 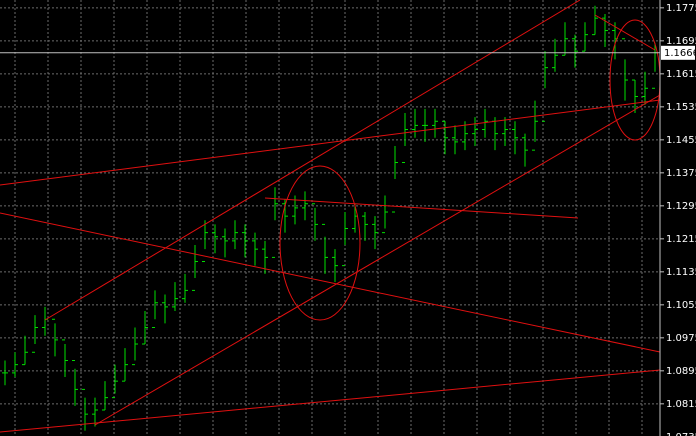 What do you see at coordinates (681, 239) in the screenshot?
I see `y-tick-label: 1.1215` at bounding box center [681, 239].